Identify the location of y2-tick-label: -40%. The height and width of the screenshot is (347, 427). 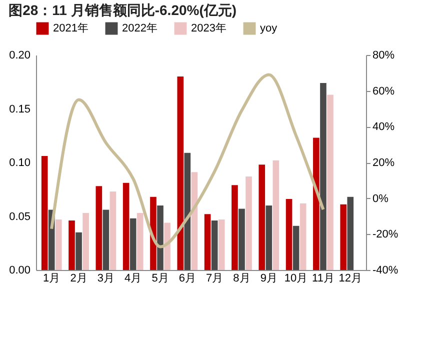
(385, 270).